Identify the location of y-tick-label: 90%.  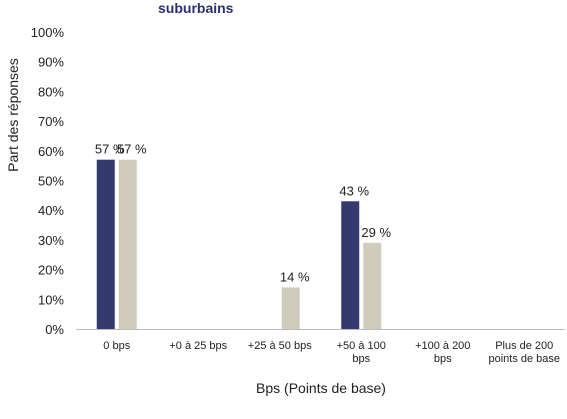
(51, 62).